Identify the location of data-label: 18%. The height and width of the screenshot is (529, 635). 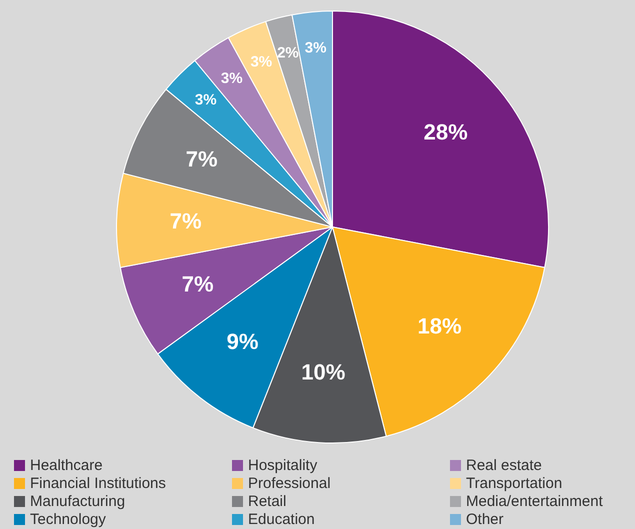
(440, 326).